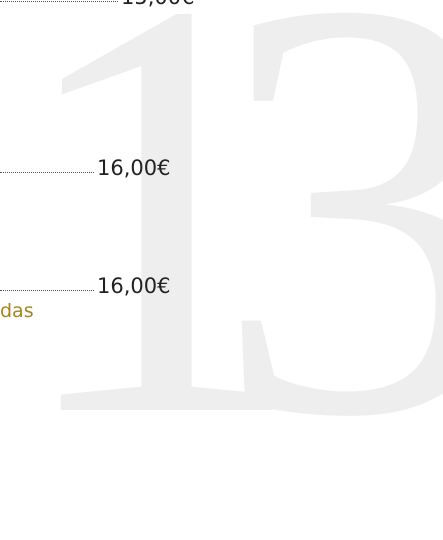 The height and width of the screenshot is (540, 443). What do you see at coordinates (17, 311) in the screenshot?
I see `link-text: das` at bounding box center [17, 311].